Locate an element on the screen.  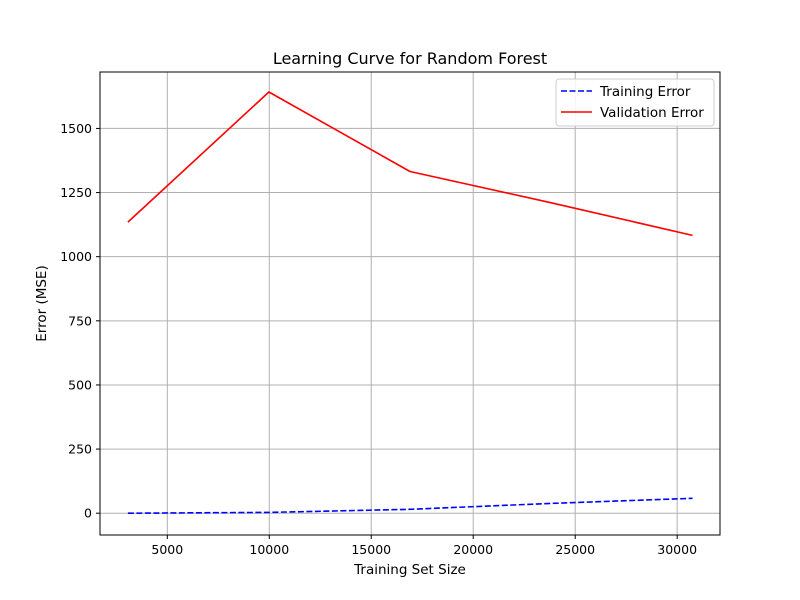
y-tick-label: 250 is located at coordinates (80, 449).